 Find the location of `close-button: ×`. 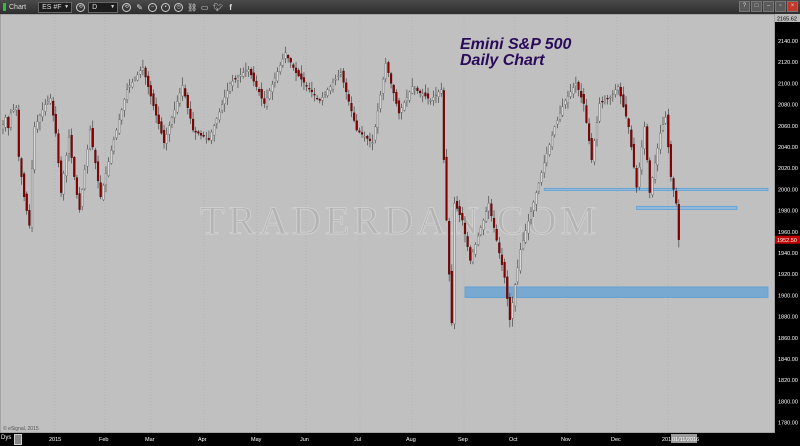

close-button: × is located at coordinates (792, 6).